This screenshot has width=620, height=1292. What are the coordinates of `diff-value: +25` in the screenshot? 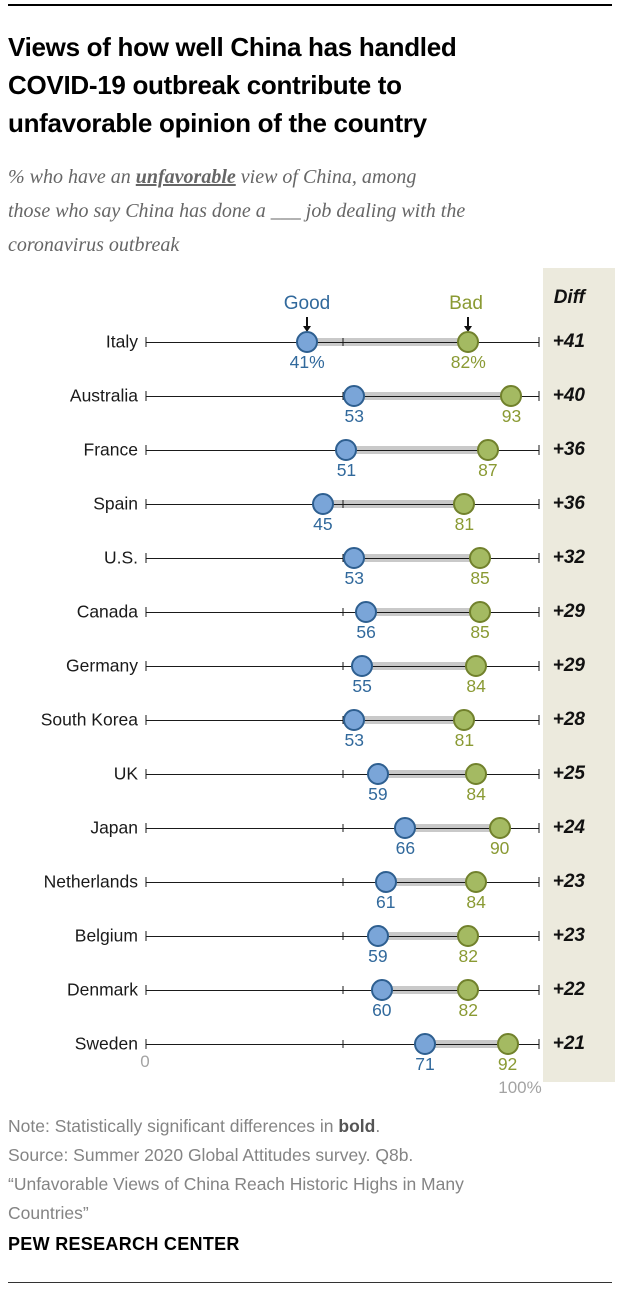 It's located at (568, 773).